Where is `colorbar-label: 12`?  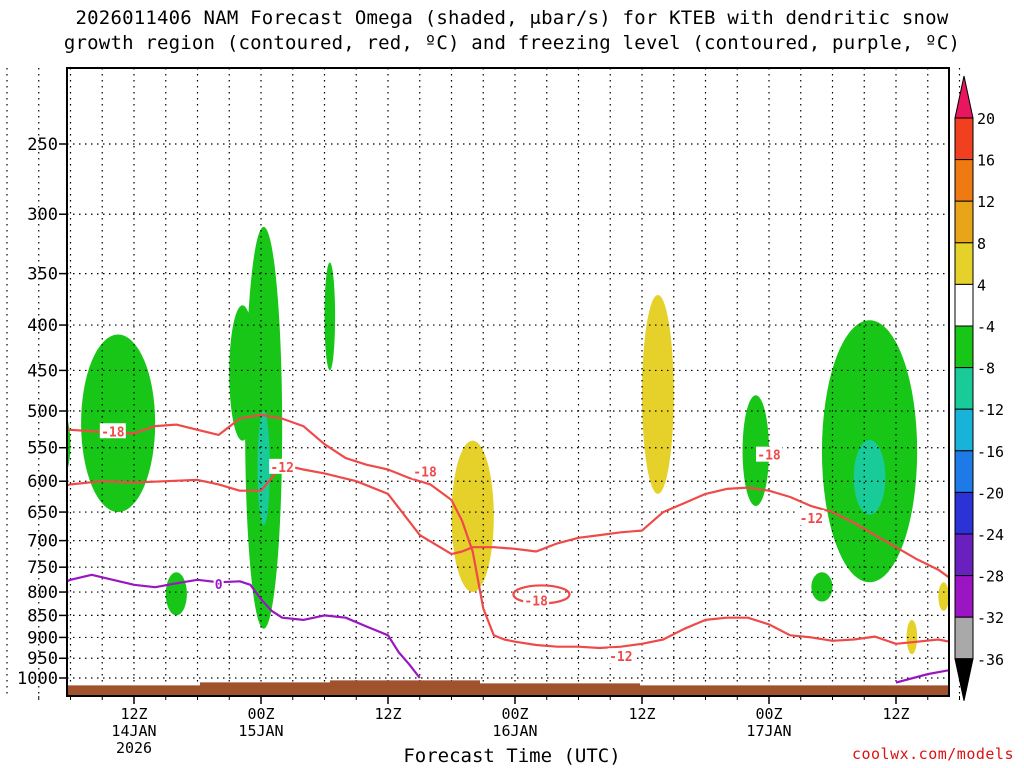
colorbar-label: 12 is located at coordinates (986, 202).